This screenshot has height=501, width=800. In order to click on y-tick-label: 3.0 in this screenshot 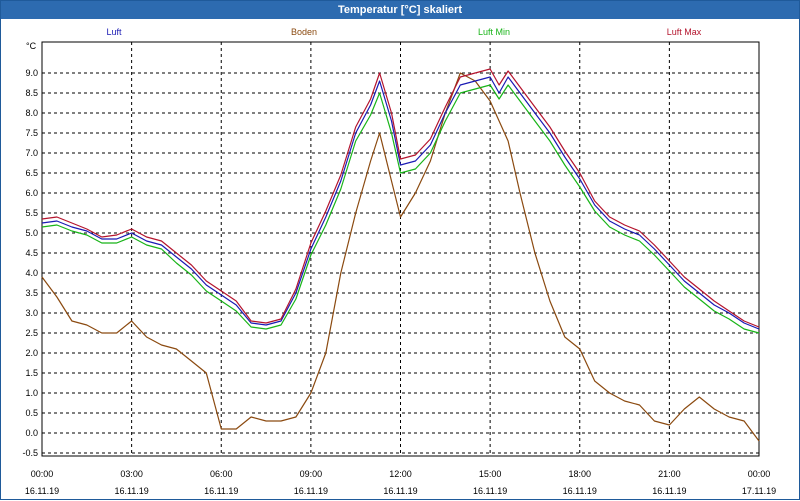, I will do `click(31, 313)`.